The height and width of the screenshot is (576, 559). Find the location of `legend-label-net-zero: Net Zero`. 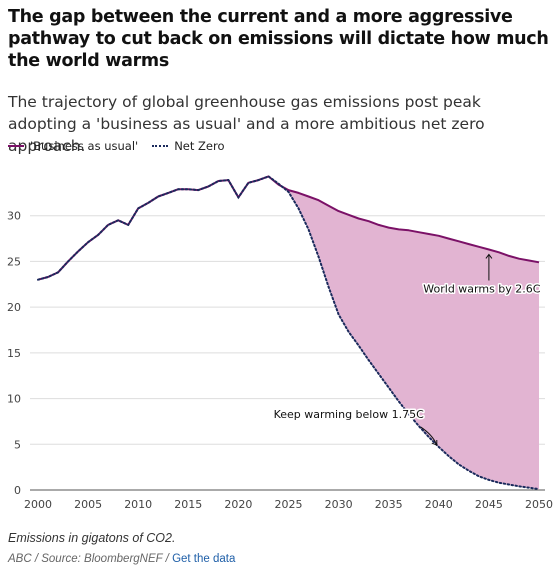

legend-label-net-zero: Net Zero is located at coordinates (199, 146).